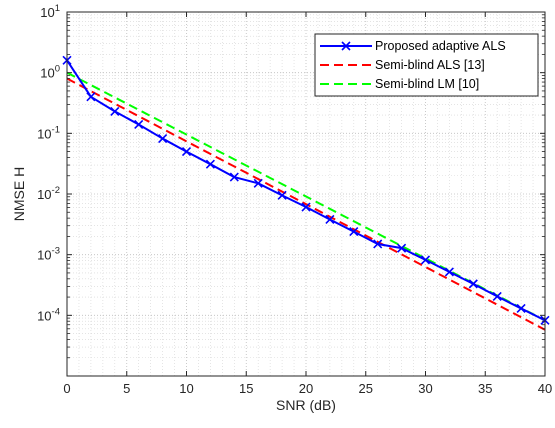  I want to click on x-tick-label: 20, so click(306, 388).